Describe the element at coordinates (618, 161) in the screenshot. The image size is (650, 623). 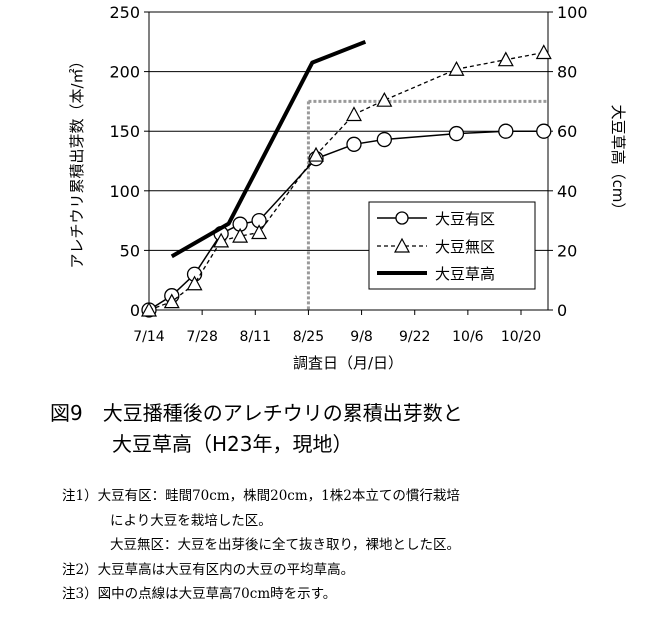
I see `right-axis-label: 大豆草高（cm）` at that location.